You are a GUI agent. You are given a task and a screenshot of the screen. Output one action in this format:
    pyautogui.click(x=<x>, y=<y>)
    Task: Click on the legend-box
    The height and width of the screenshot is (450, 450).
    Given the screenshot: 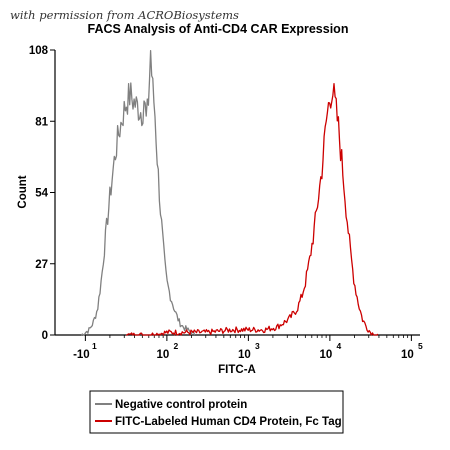 What is the action you would take?
    pyautogui.click(x=216, y=412)
    